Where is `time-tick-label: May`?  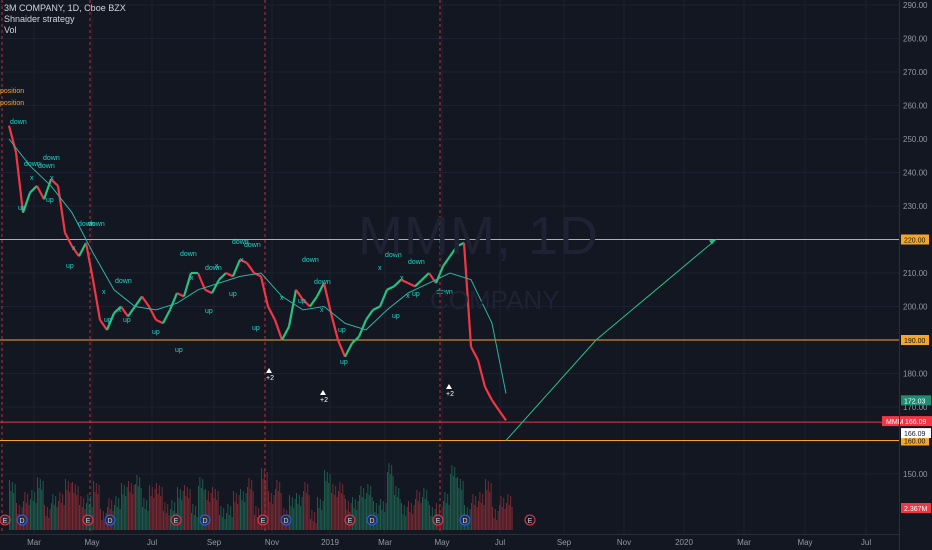 time-tick-label: May is located at coordinates (91, 542).